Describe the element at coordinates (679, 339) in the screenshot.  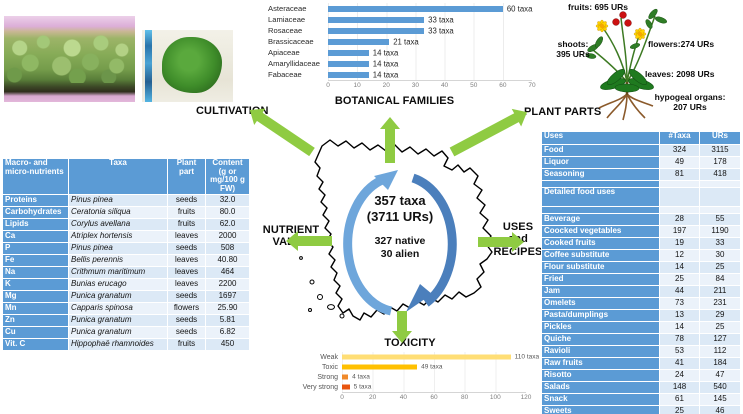
I see `cell: 78` at that location.